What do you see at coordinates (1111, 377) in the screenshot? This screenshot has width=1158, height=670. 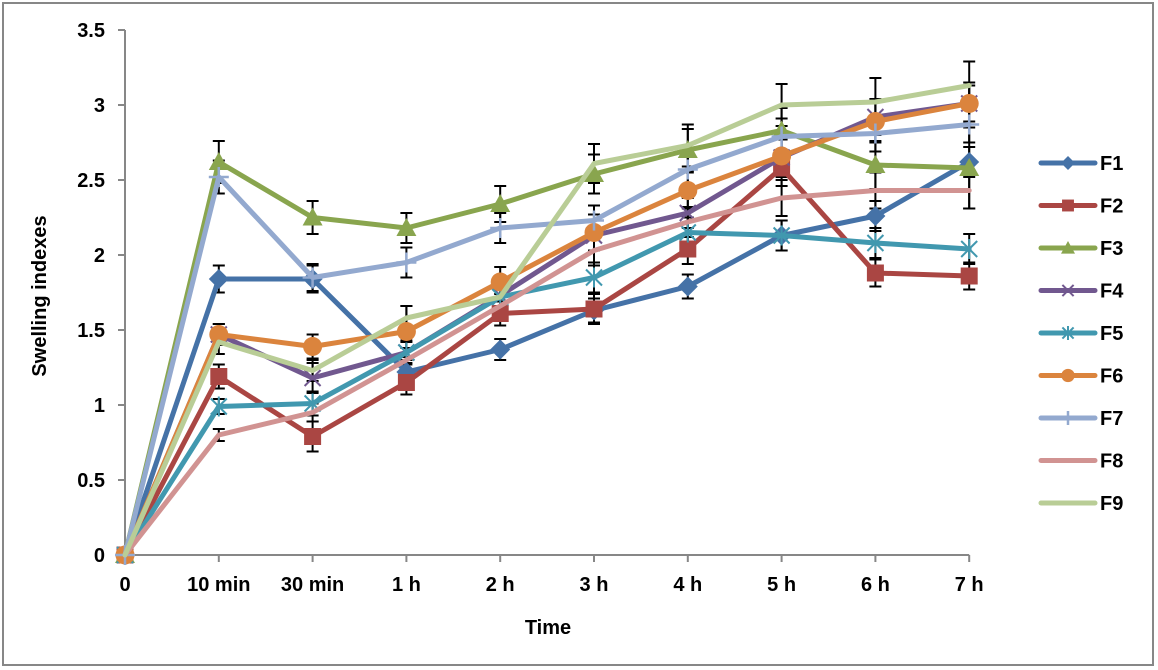 I see `legend-label: F6` at bounding box center [1111, 377].